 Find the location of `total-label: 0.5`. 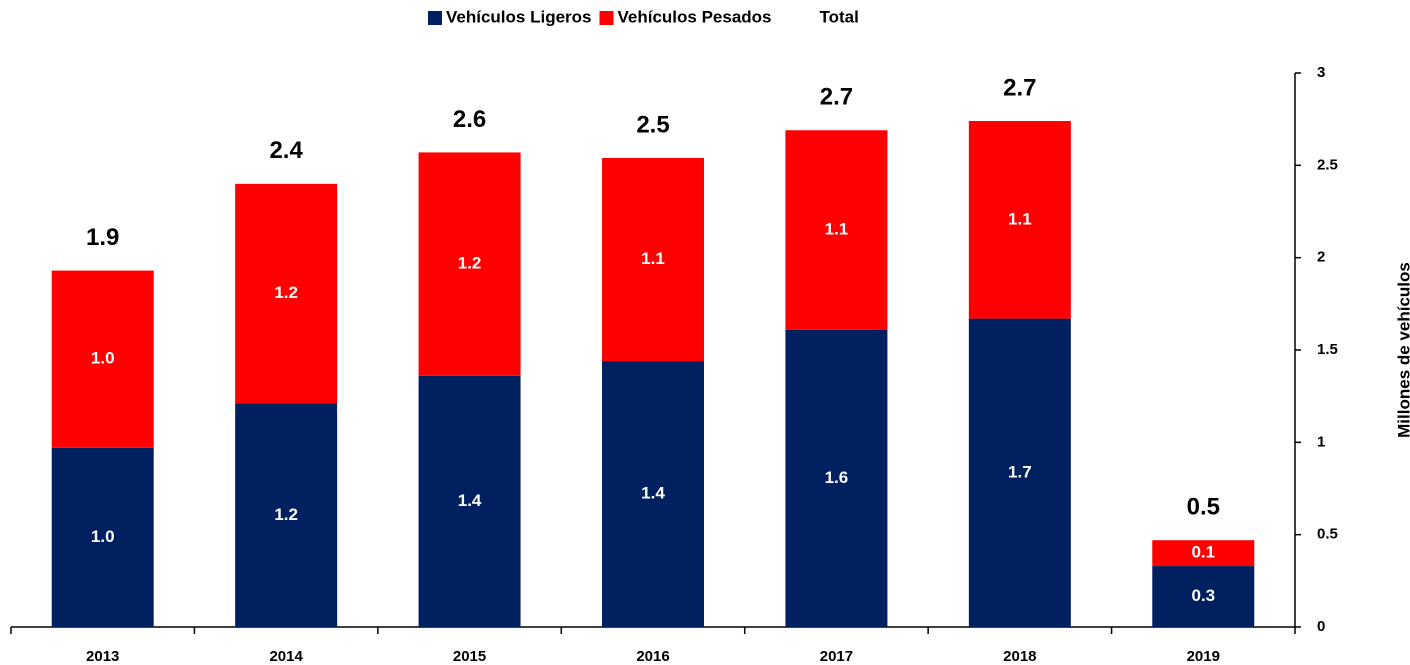

total-label: 0.5 is located at coordinates (1203, 507).